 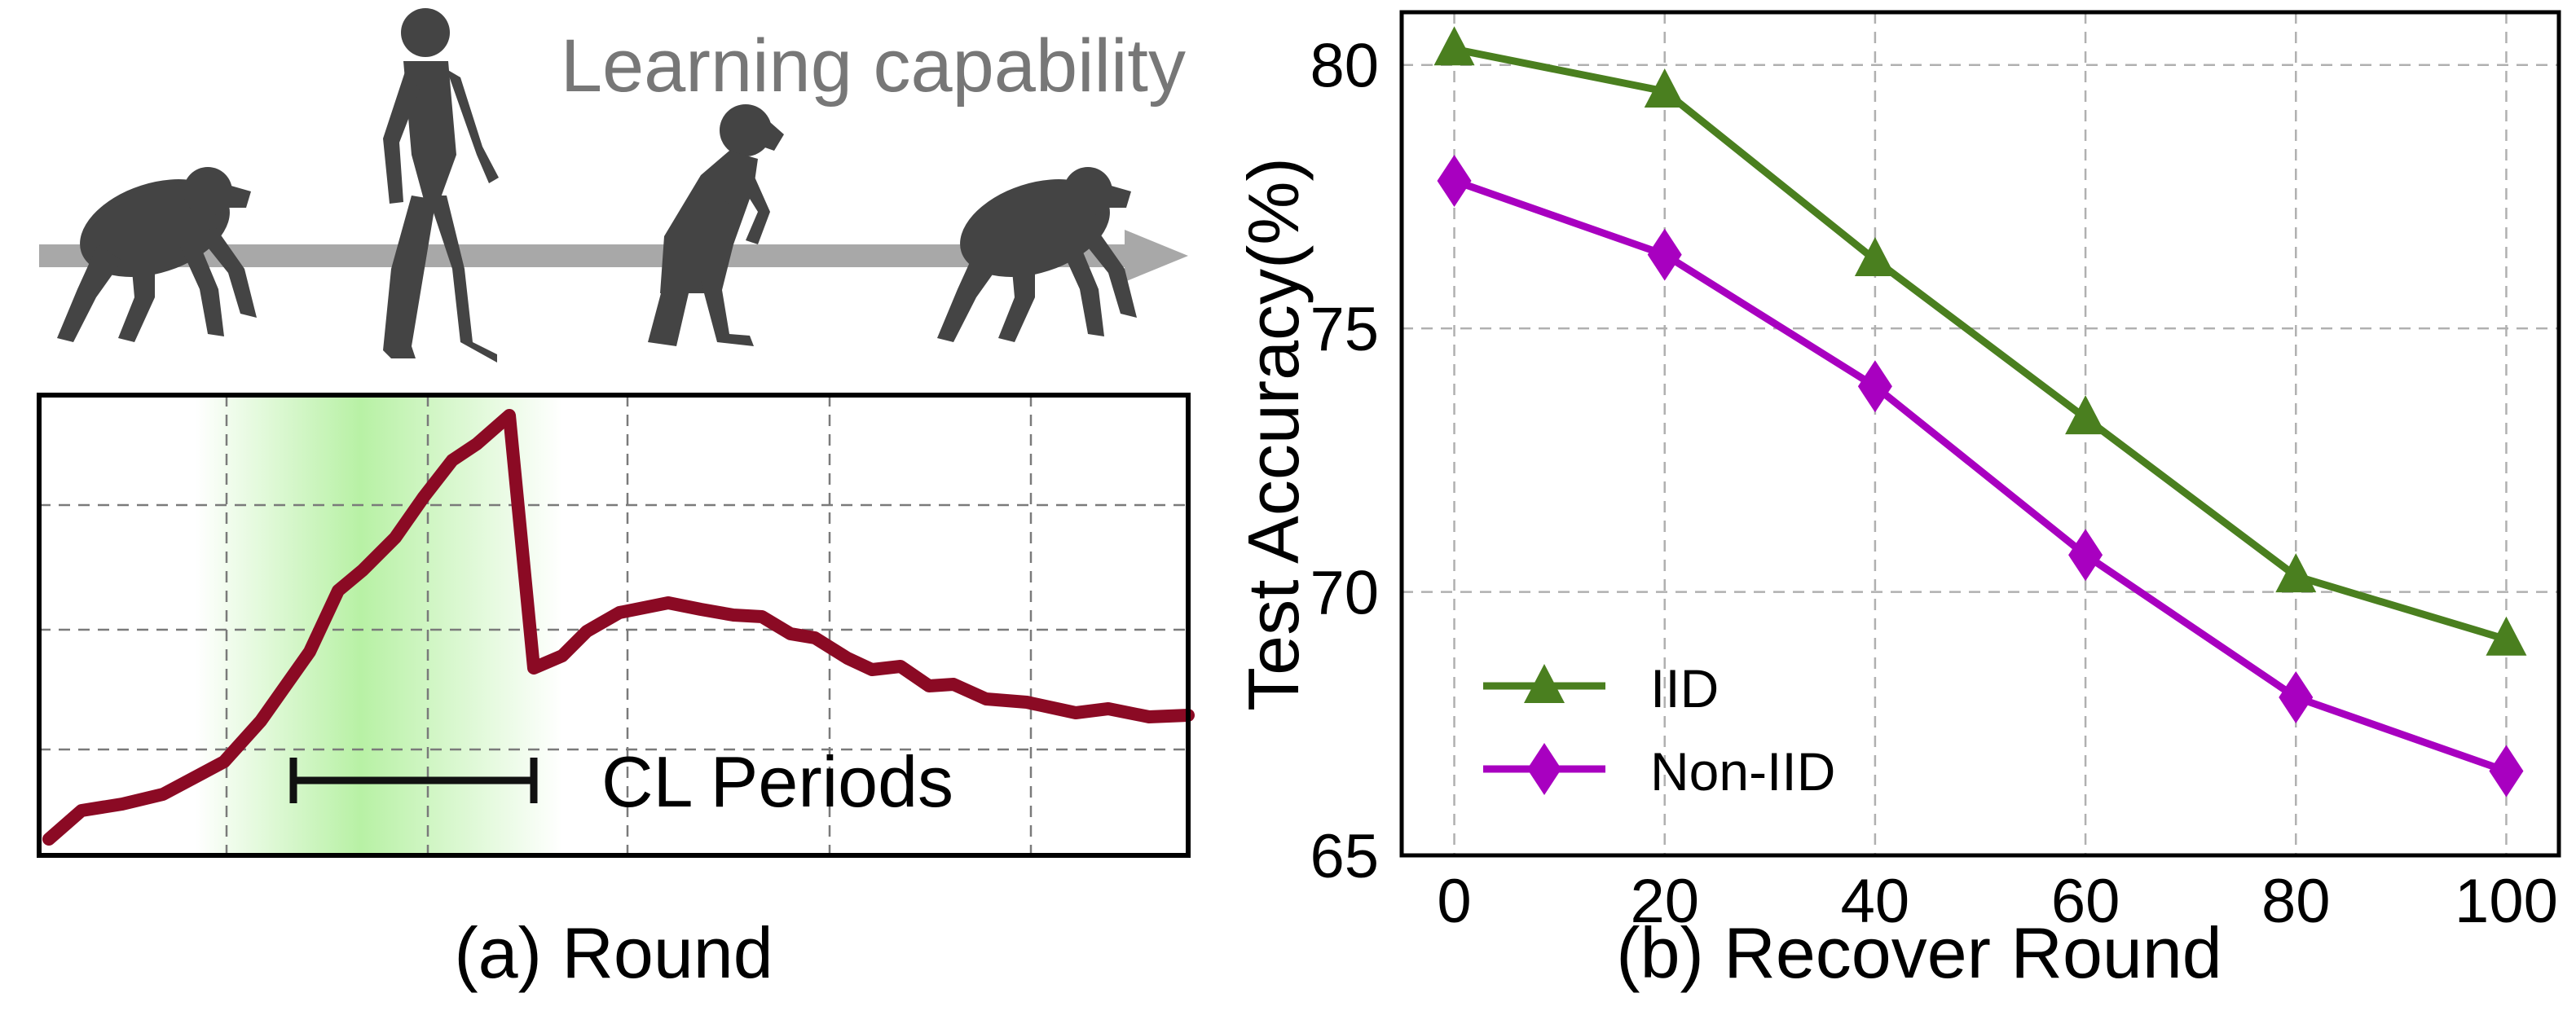 I want to click on y-tick-label: 80, so click(x=1345, y=66).